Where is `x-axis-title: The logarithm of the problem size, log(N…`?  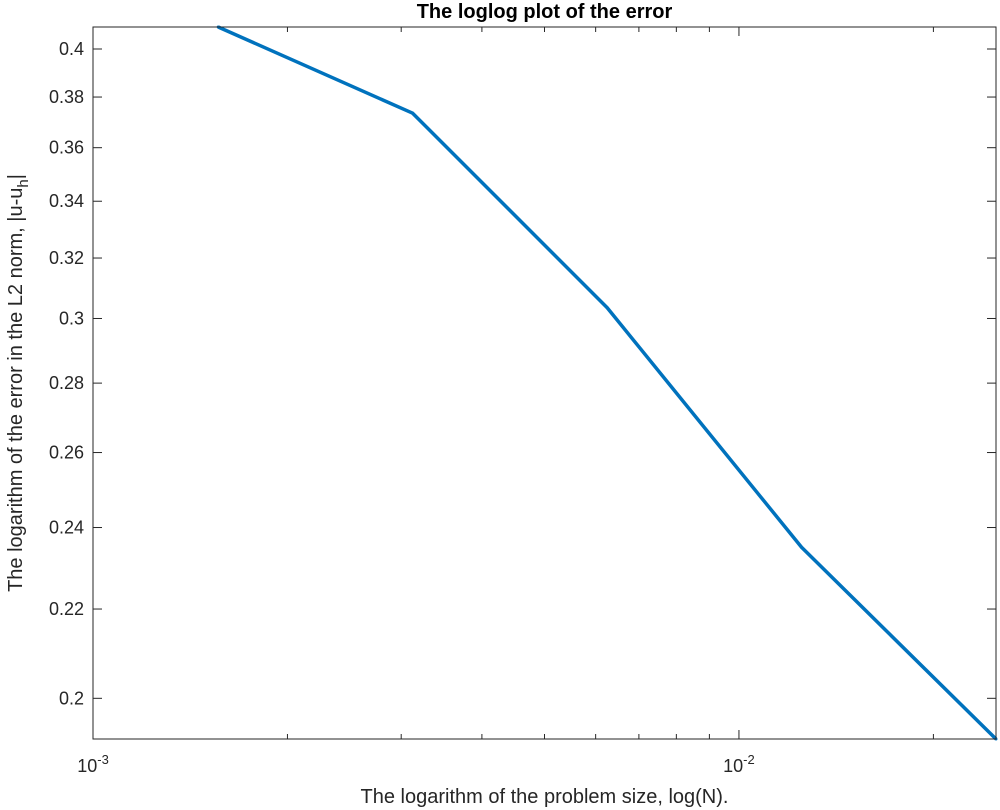
x-axis-title: The logarithm of the problem size, log(N… is located at coordinates (545, 797).